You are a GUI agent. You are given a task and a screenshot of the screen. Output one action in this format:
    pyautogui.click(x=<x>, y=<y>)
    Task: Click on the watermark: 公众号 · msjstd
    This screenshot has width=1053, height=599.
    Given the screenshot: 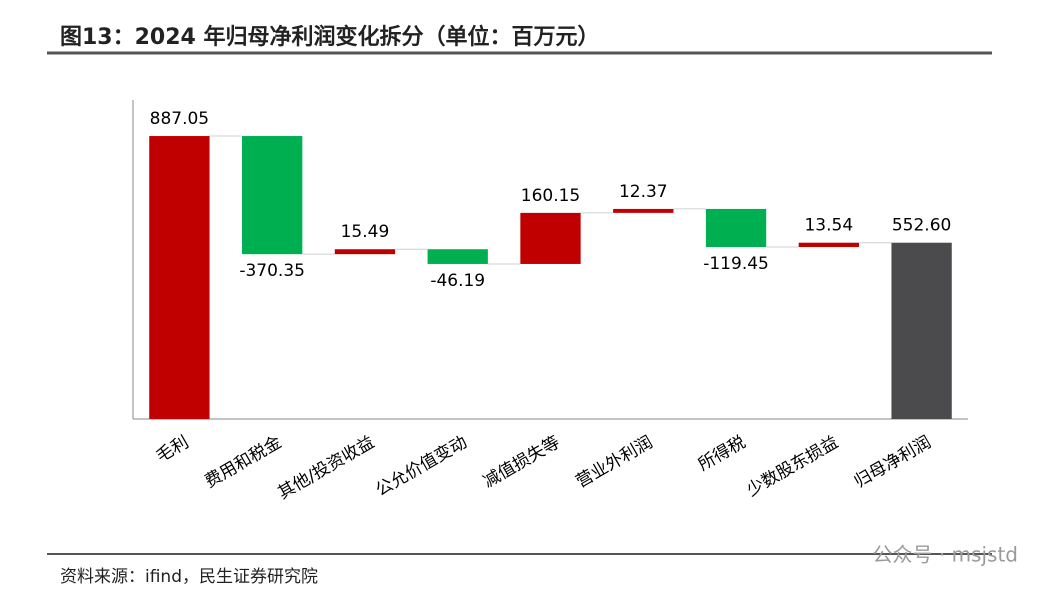 What is the action you would take?
    pyautogui.click(x=946, y=555)
    